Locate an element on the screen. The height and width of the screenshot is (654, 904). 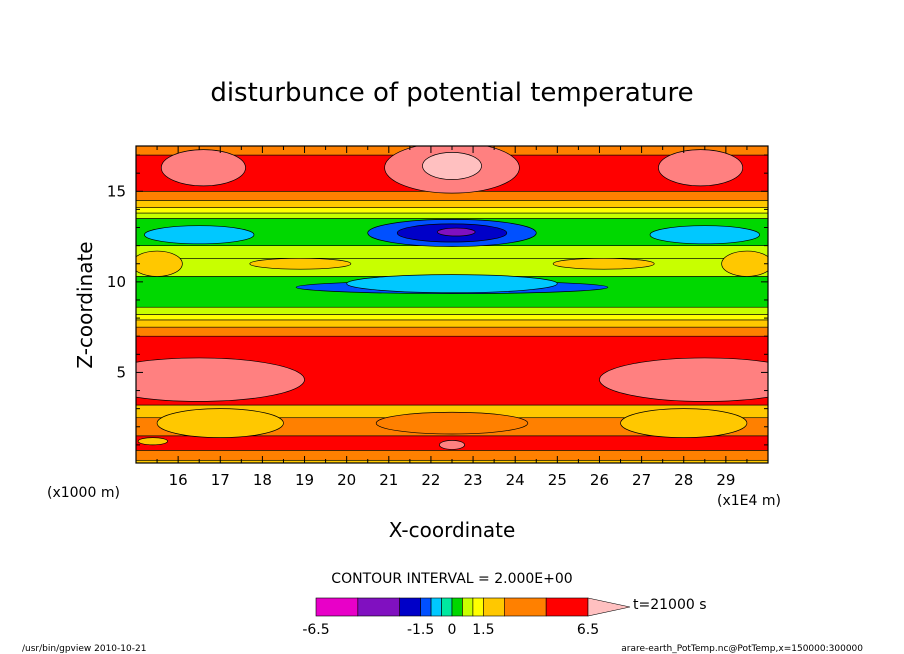
y-tick-label-5: 5 is located at coordinates (121, 372).